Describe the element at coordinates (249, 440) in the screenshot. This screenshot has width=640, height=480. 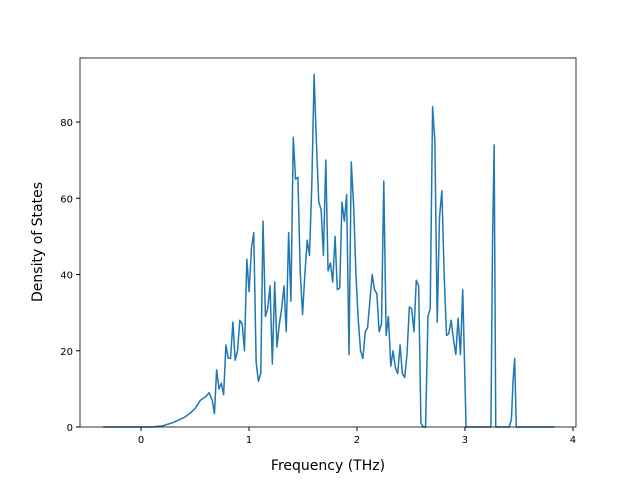
I see `x-tick-label: 1` at that location.